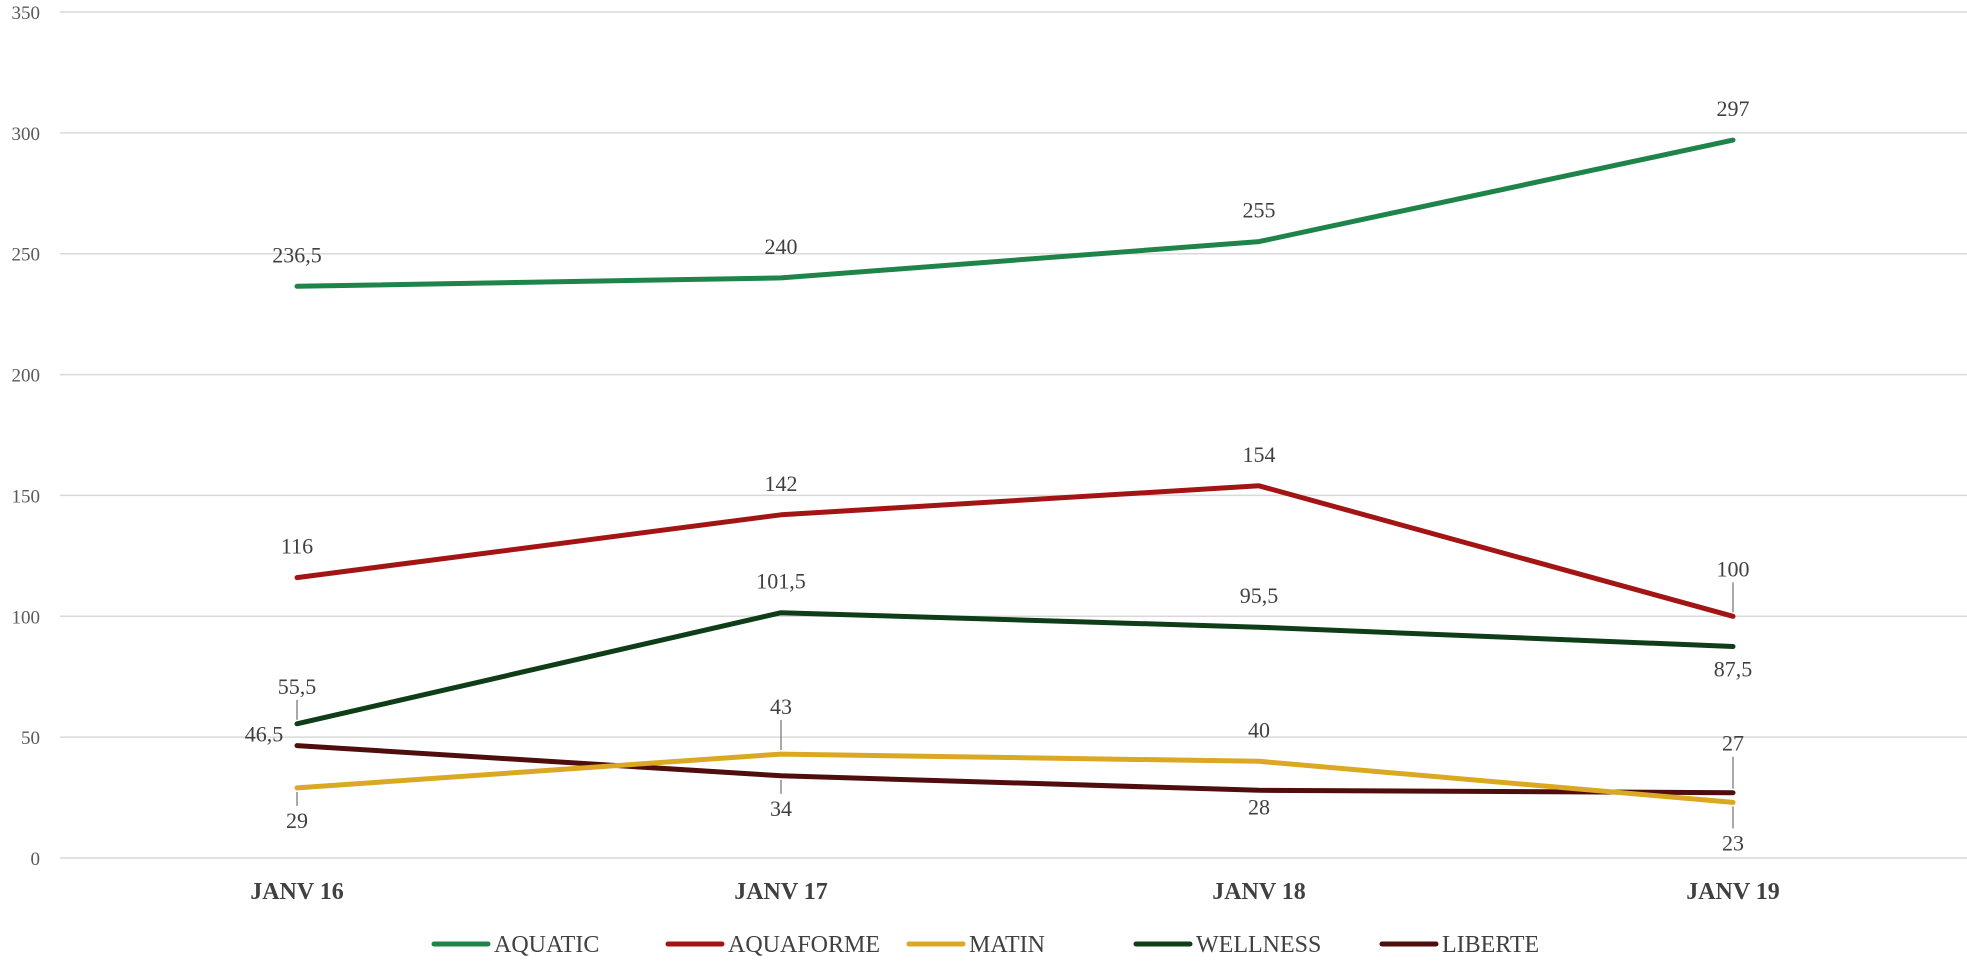 Image resolution: width=1967 pixels, height=963 pixels. I want to click on legend-label: WELLNESS, so click(1258, 945).